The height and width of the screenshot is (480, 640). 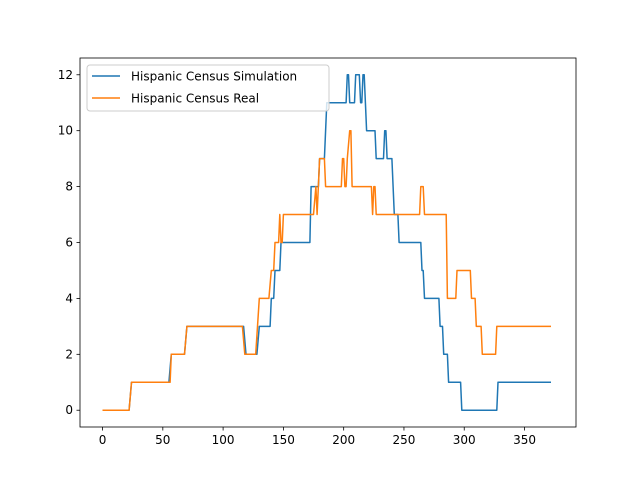 I want to click on x-axis-ticks: 0 50 100 150 200 250 300 350, so click(x=317, y=437).